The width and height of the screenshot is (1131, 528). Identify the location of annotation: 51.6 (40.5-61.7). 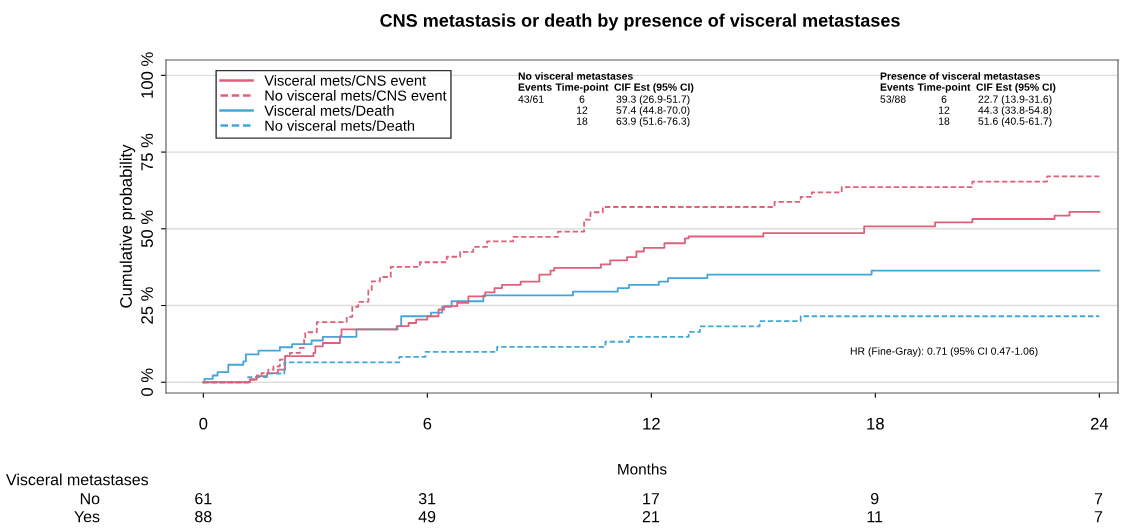
(1015, 122).